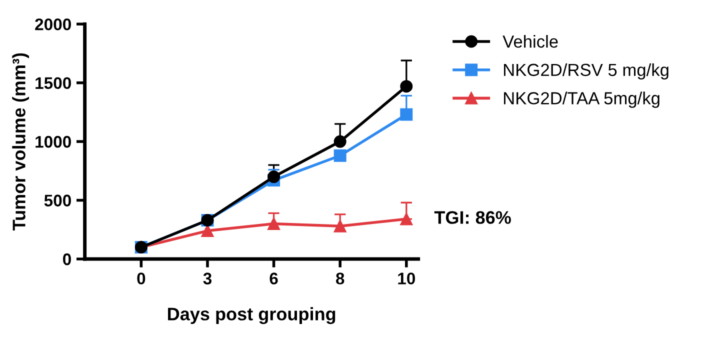 The image size is (725, 339). What do you see at coordinates (582, 100) in the screenshot?
I see `legend-label: NKG2D/TAA 5mg/kg` at bounding box center [582, 100].